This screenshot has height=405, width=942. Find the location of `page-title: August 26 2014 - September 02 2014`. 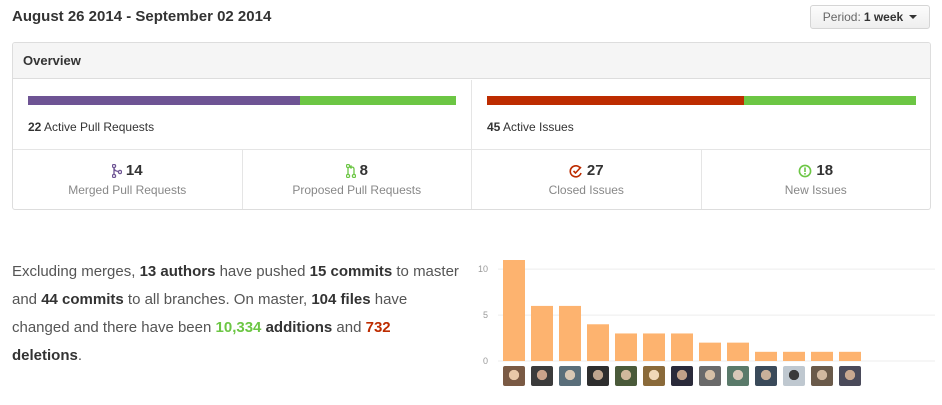

page-title: August 26 2014 - September 02 2014 is located at coordinates (142, 16).